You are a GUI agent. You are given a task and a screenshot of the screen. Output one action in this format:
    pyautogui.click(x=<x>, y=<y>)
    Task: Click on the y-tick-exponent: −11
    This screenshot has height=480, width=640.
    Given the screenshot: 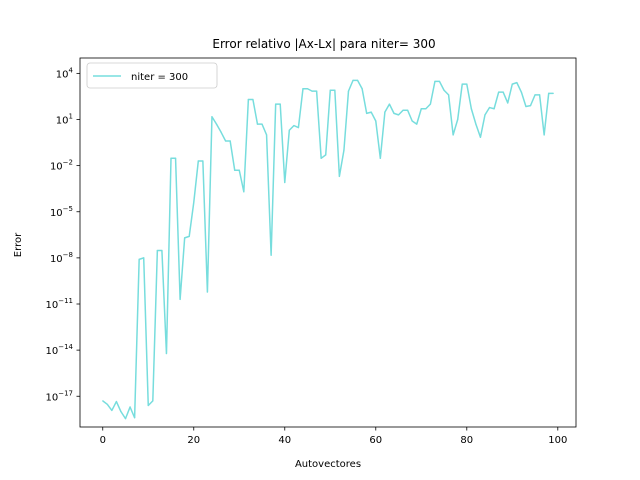 What is the action you would take?
    pyautogui.click(x=65, y=301)
    